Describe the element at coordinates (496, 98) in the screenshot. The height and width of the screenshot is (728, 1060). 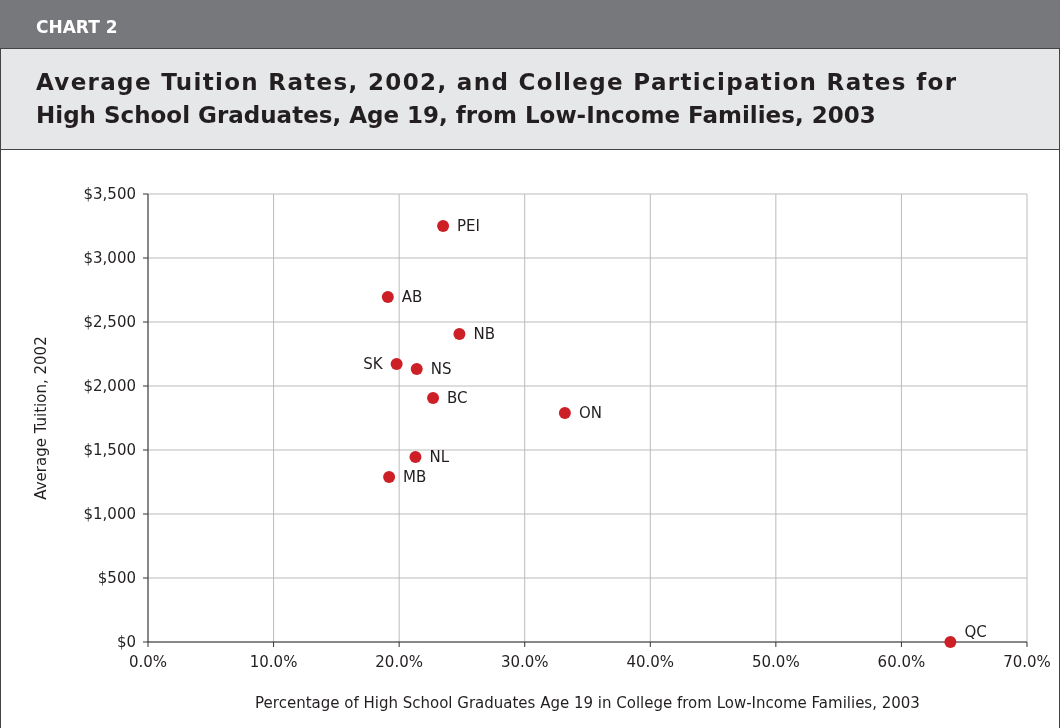
I see `chart-title: Average Tuition Rates, 2002, and College Participation Rates for High School Graduates, Age 19, from Low-Income Families, 2003` at that location.